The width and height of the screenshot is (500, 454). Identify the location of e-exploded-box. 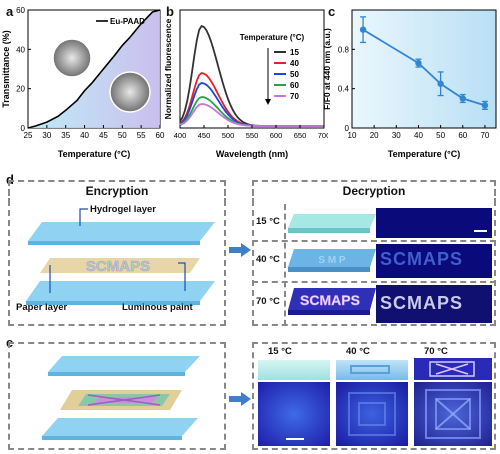
(117, 396).